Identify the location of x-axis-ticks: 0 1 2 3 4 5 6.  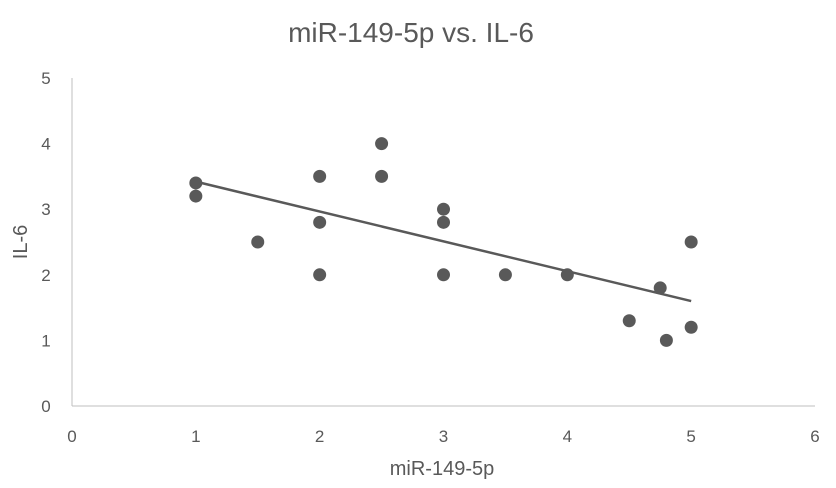
(443, 436).